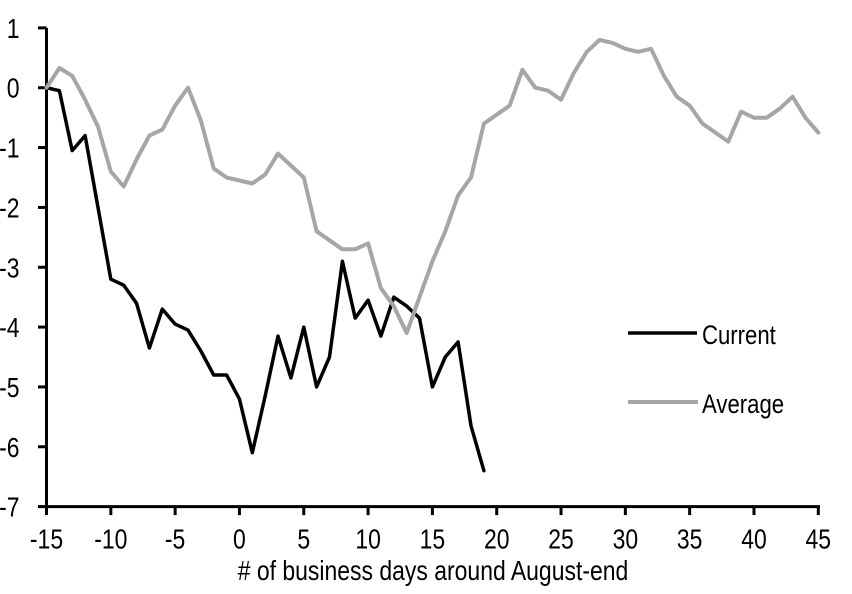 The height and width of the screenshot is (594, 852). Describe the element at coordinates (739, 335) in the screenshot. I see `current-legend-label: Current` at that location.